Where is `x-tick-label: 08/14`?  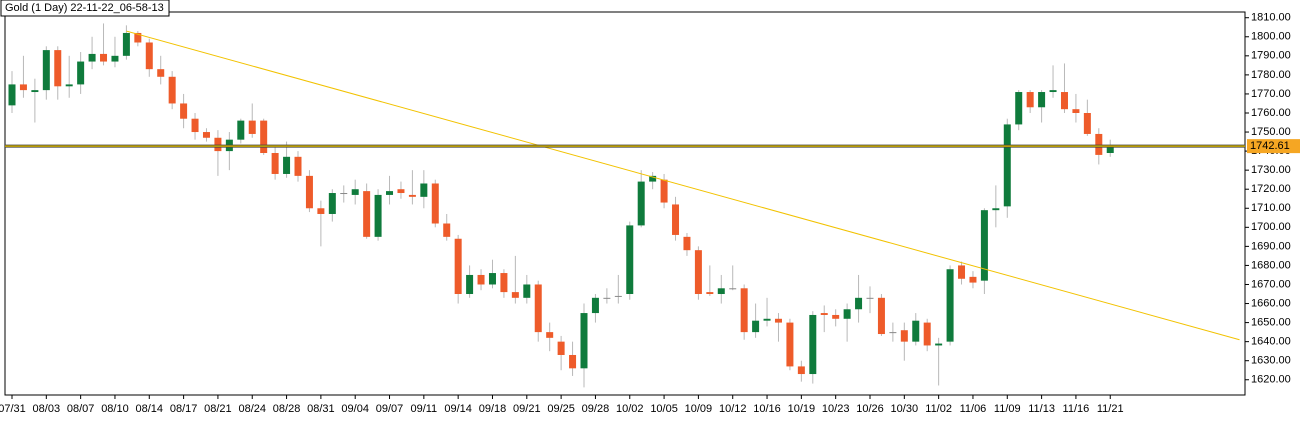
x-tick-label: 08/14 is located at coordinates (150, 409).